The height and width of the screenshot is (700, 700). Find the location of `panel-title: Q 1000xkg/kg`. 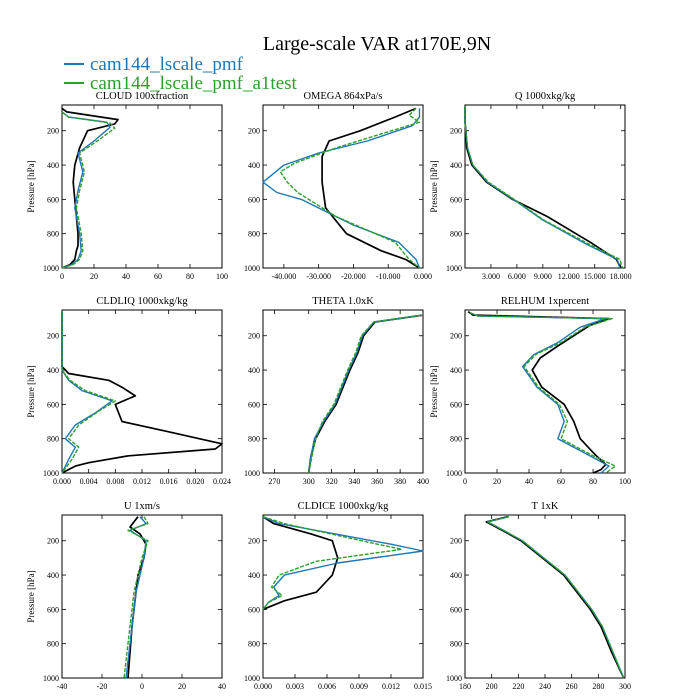

panel-title: Q 1000xkg/kg is located at coordinates (545, 96).